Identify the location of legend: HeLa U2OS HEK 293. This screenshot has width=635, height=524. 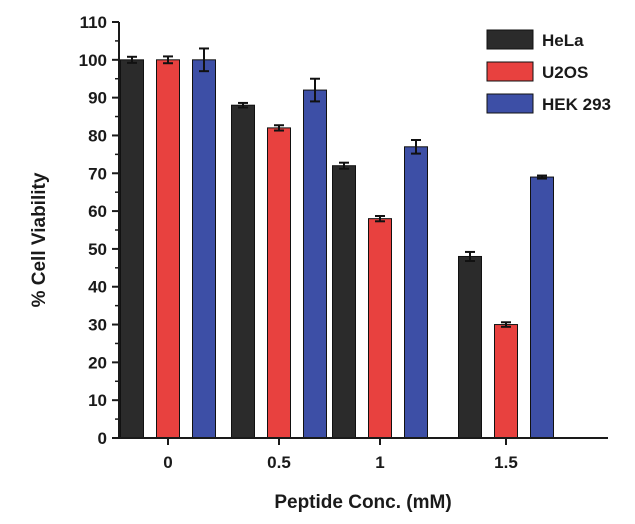
(548, 71).